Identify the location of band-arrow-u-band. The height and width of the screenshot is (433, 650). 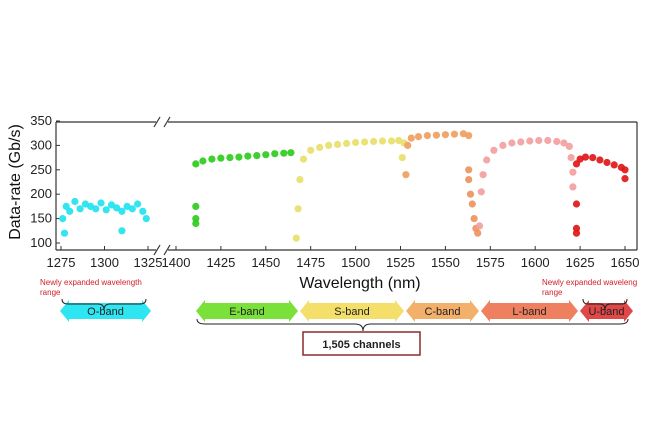
(606, 311).